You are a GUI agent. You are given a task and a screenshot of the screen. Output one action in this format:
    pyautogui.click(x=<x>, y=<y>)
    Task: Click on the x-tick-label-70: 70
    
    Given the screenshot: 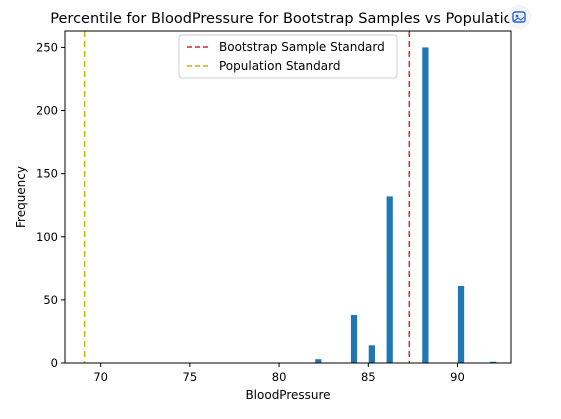 What is the action you would take?
    pyautogui.click(x=100, y=377)
    